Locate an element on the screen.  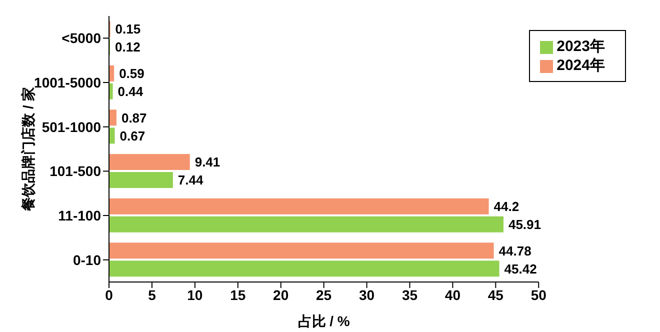
x-tick-label: 5 is located at coordinates (152, 294).